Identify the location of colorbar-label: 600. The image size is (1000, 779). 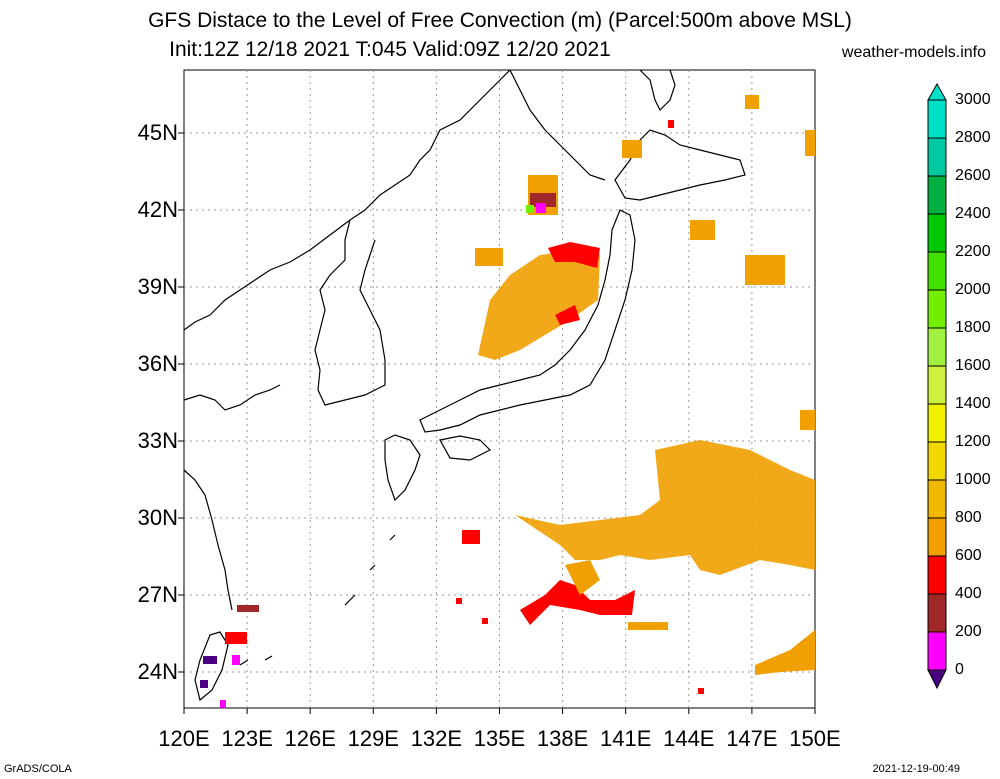
(968, 555).